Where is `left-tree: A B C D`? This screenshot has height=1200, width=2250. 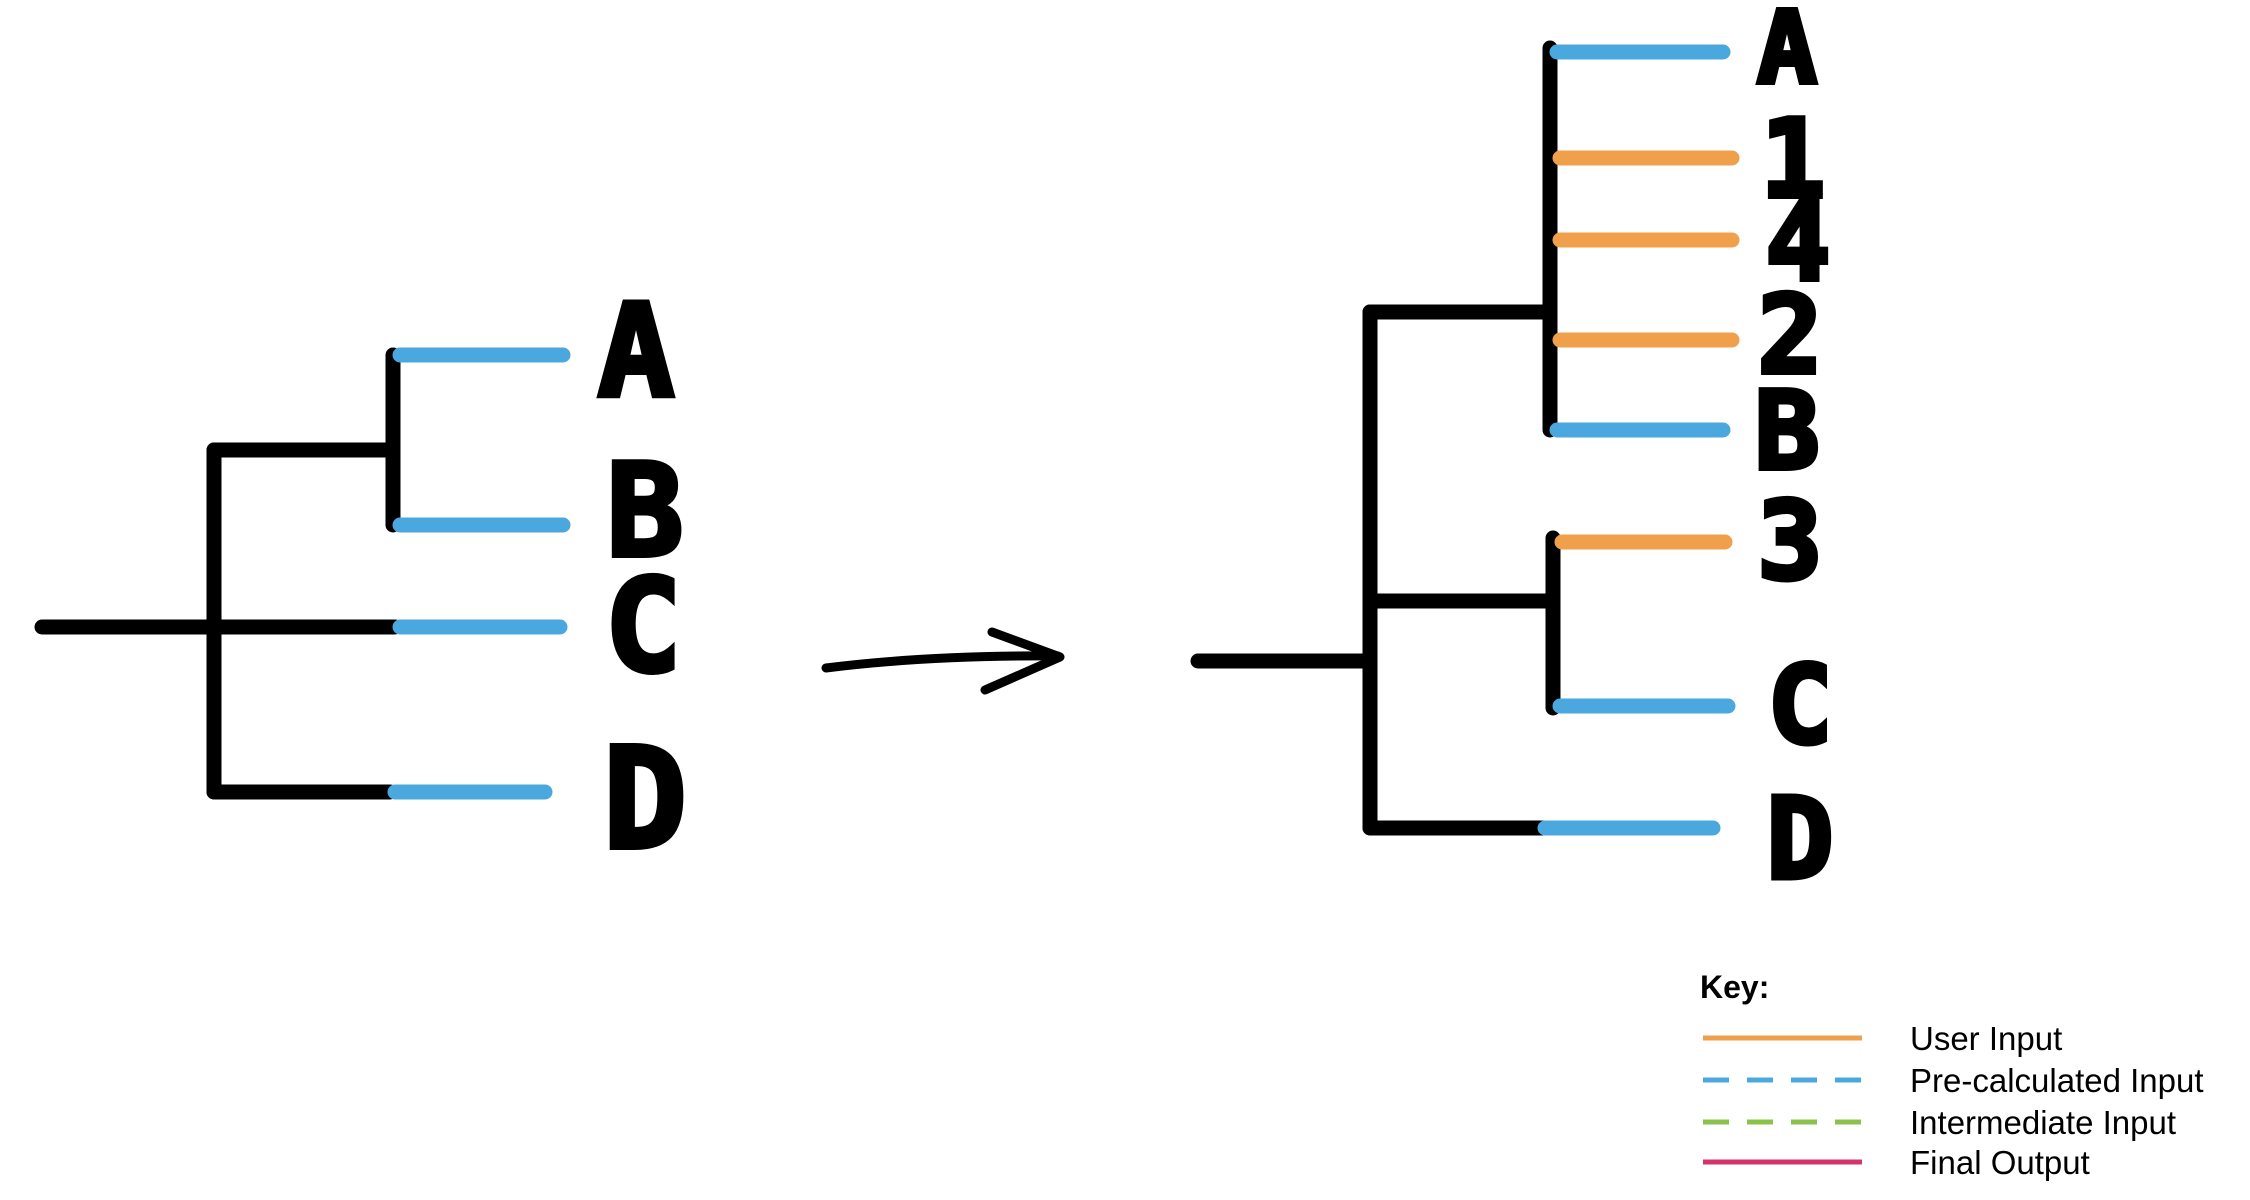
left-tree: A B C D is located at coordinates (362, 579).